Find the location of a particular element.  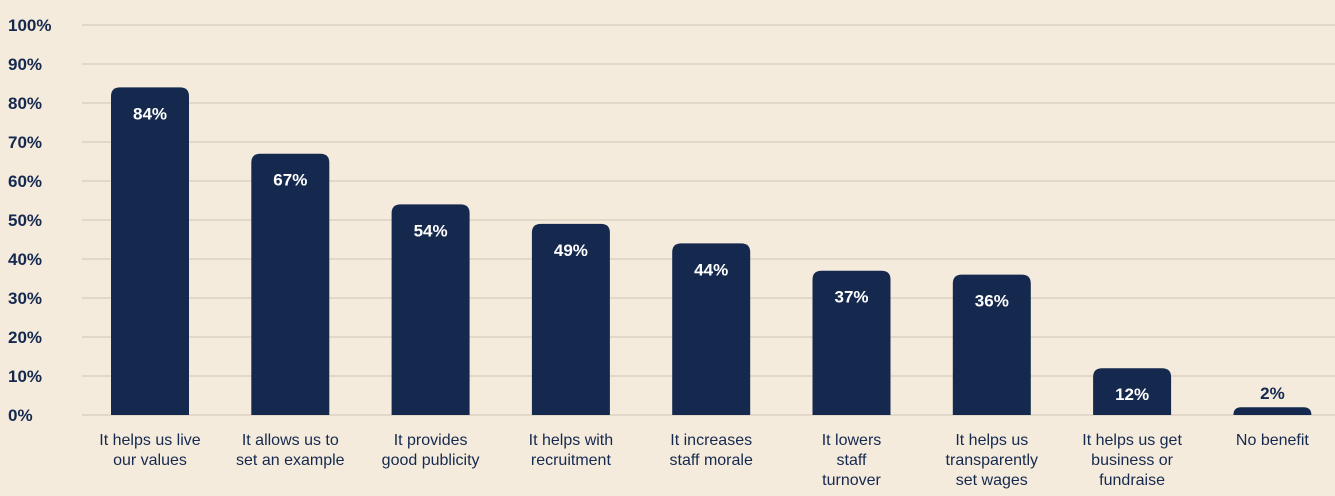

x-tick-label: It helps with recruitment is located at coordinates (571, 450).